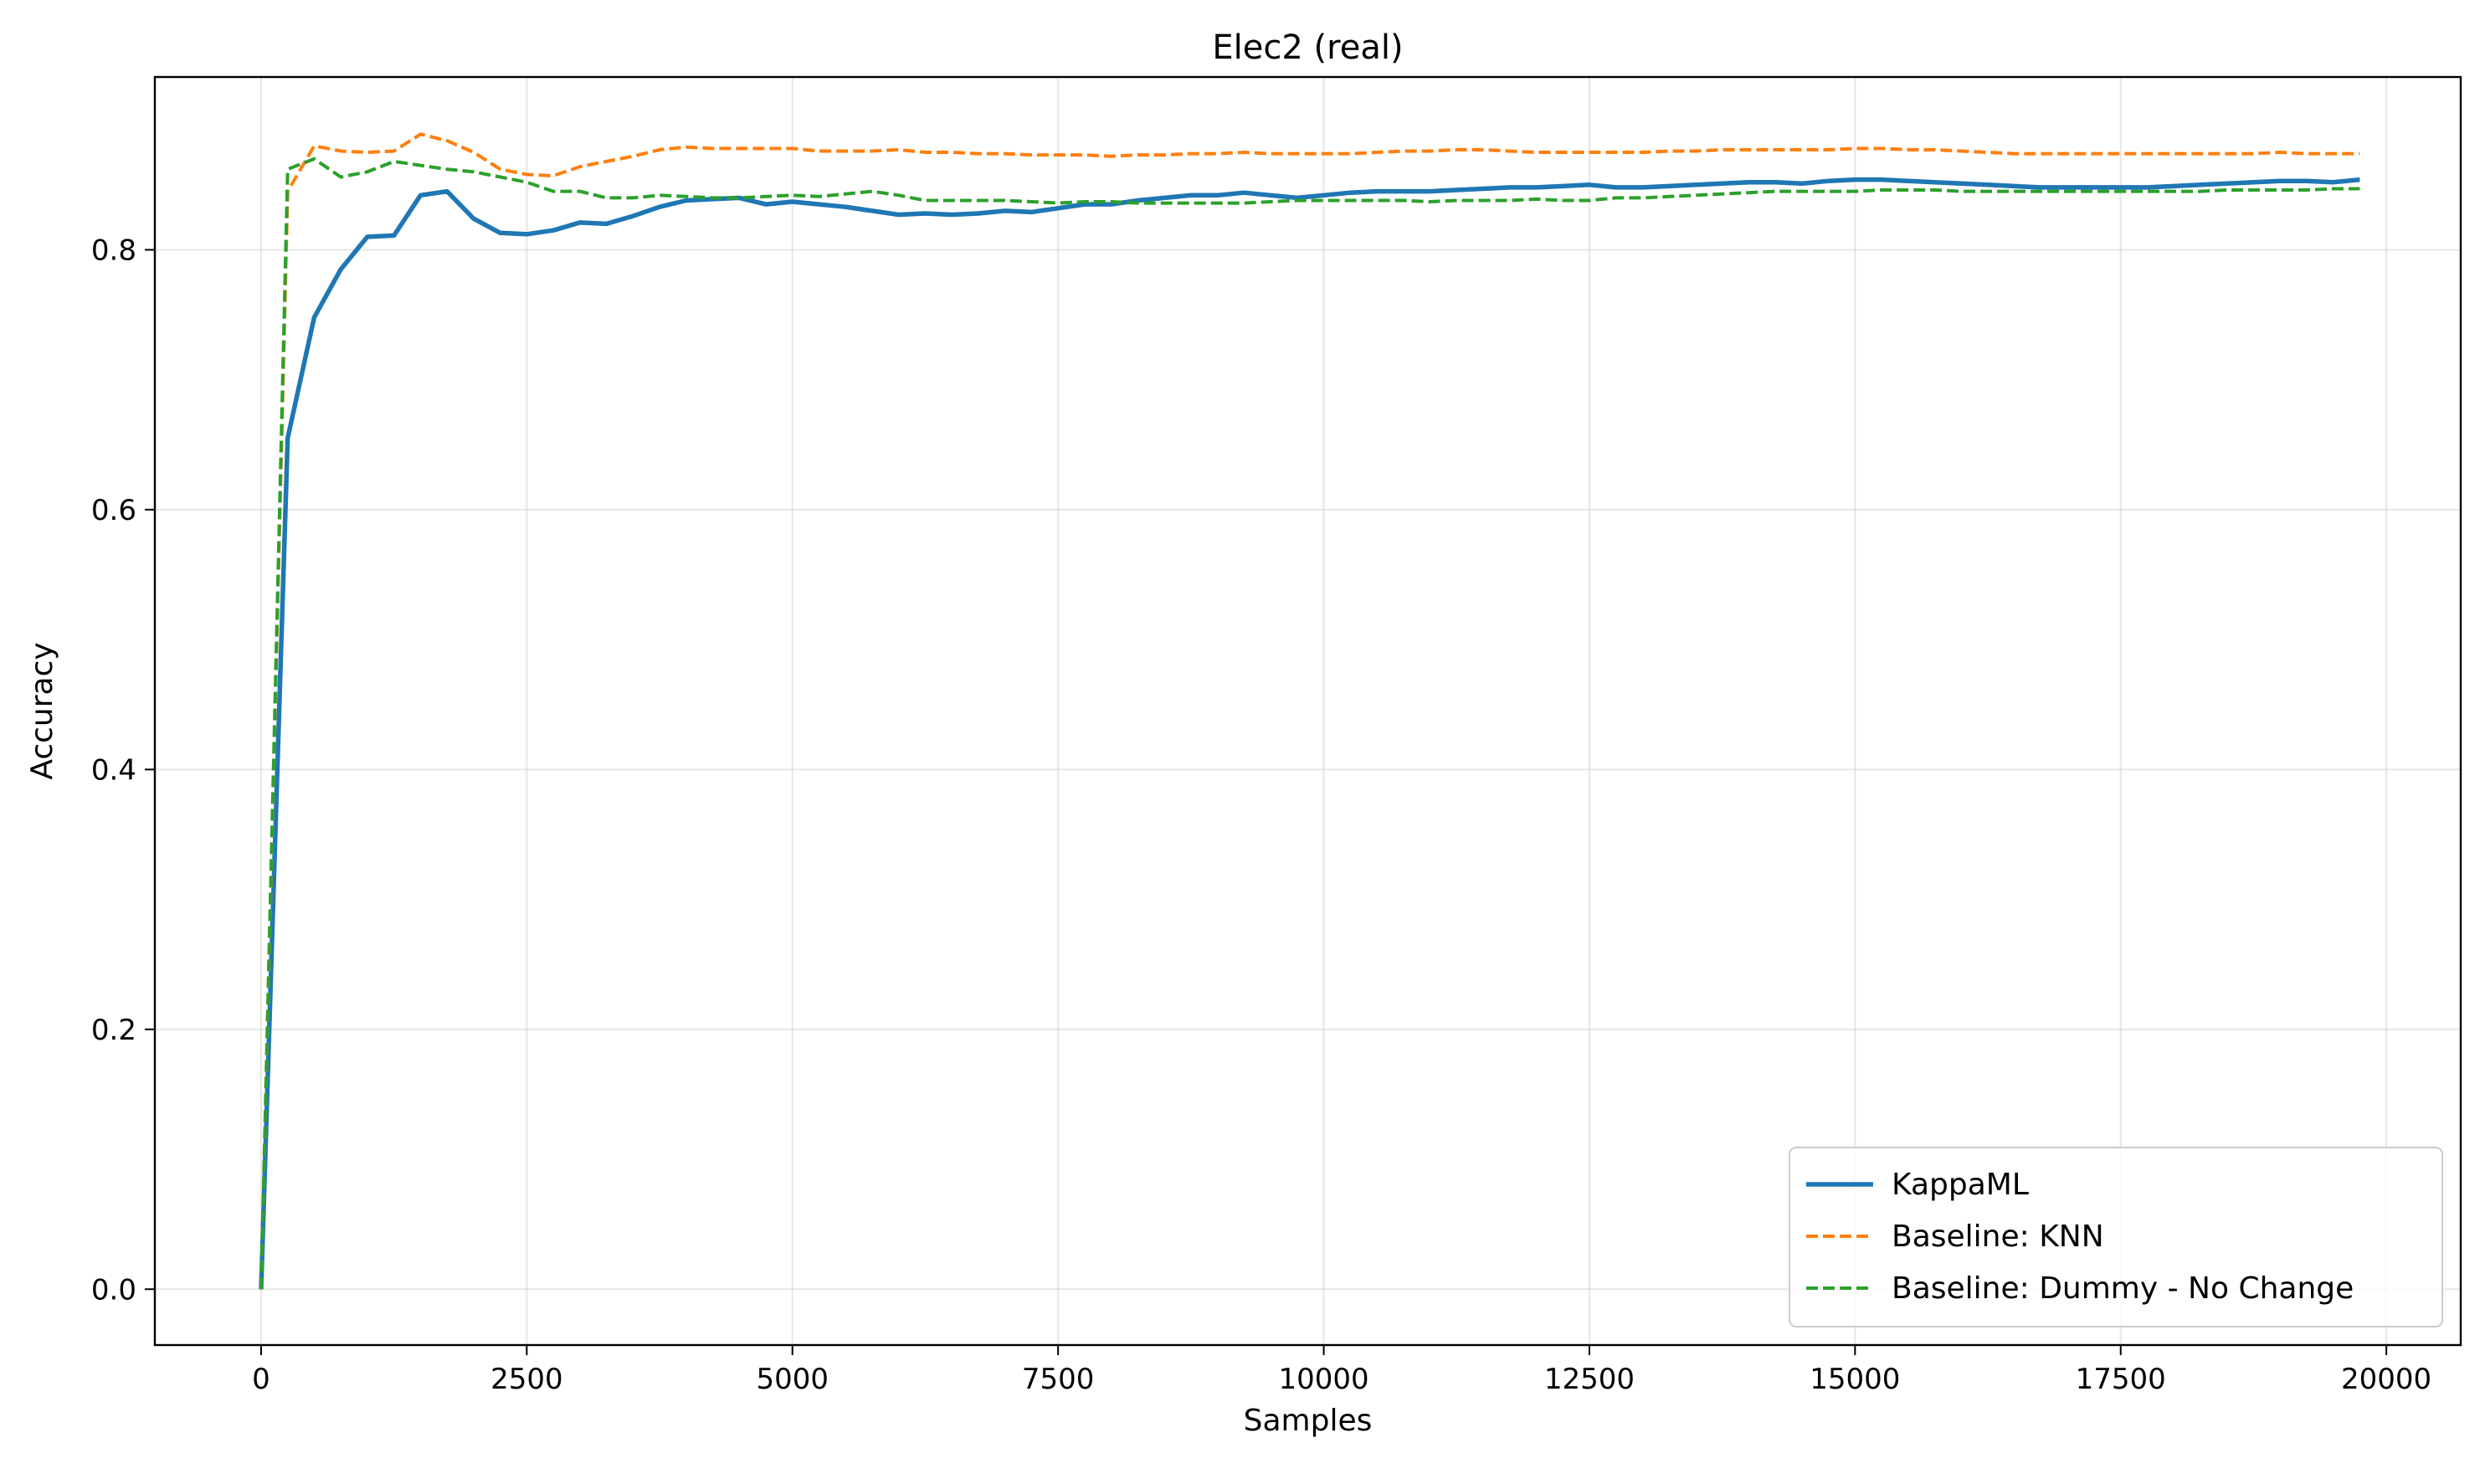  Describe the element at coordinates (1058, 1379) in the screenshot. I see `x-tick-label: 7500` at that location.